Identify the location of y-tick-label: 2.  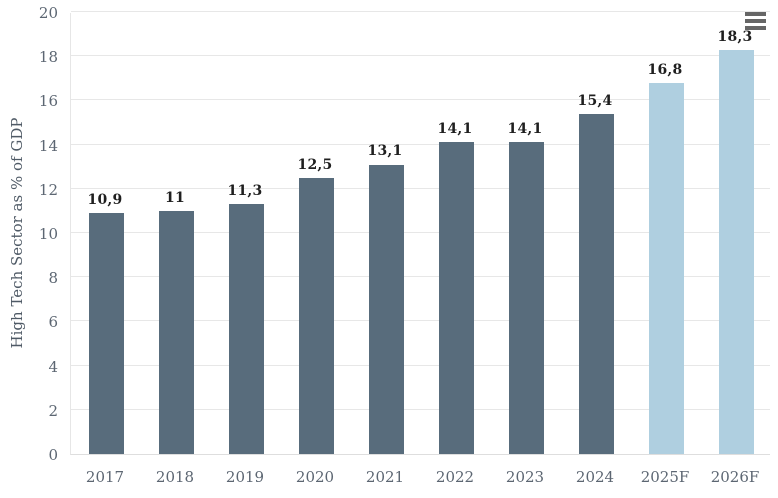
(53, 410).